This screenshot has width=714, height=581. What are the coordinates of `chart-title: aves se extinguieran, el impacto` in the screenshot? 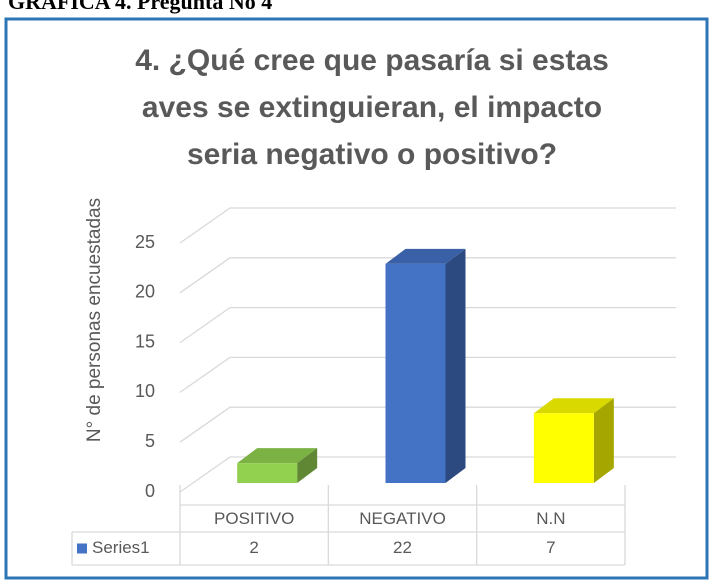 It's located at (372, 107).